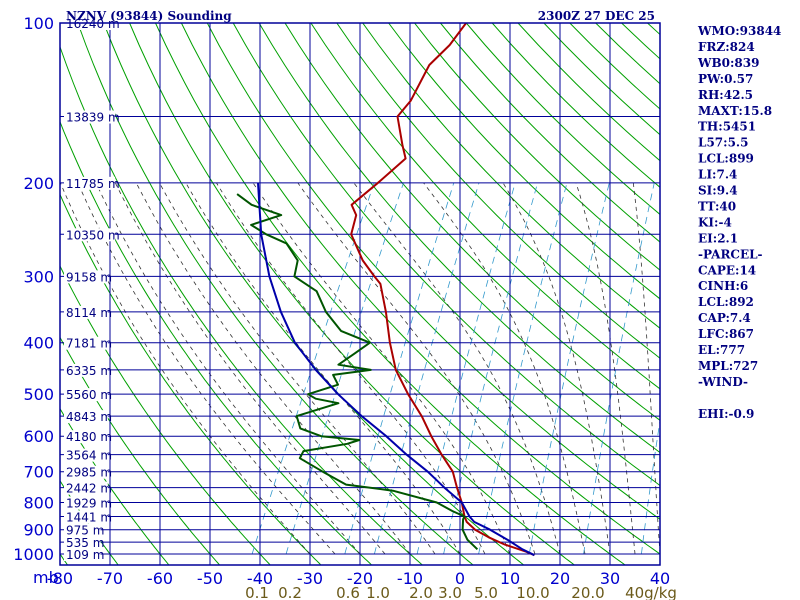 Image resolution: width=800 pixels, height=600 pixels. I want to click on mixing-ratio-tick-label: 5.0, so click(486, 592).